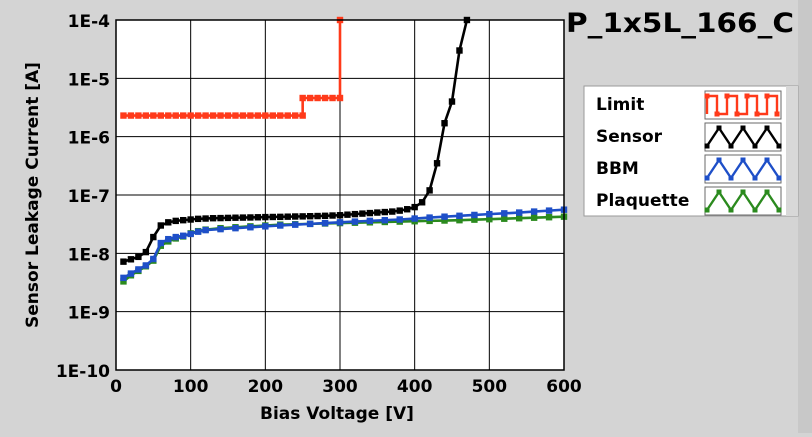 The height and width of the screenshot is (437, 812). What do you see at coordinates (564, 387) in the screenshot?
I see `x-tick-label: 600` at bounding box center [564, 387].